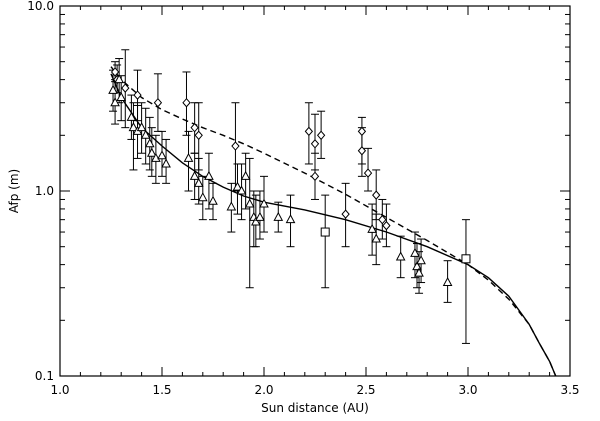  What do you see at coordinates (314, 390) in the screenshot?
I see `x-tick-labels: 1.0 1.5 2.0 2.5 3.0 3.5` at bounding box center [314, 390].